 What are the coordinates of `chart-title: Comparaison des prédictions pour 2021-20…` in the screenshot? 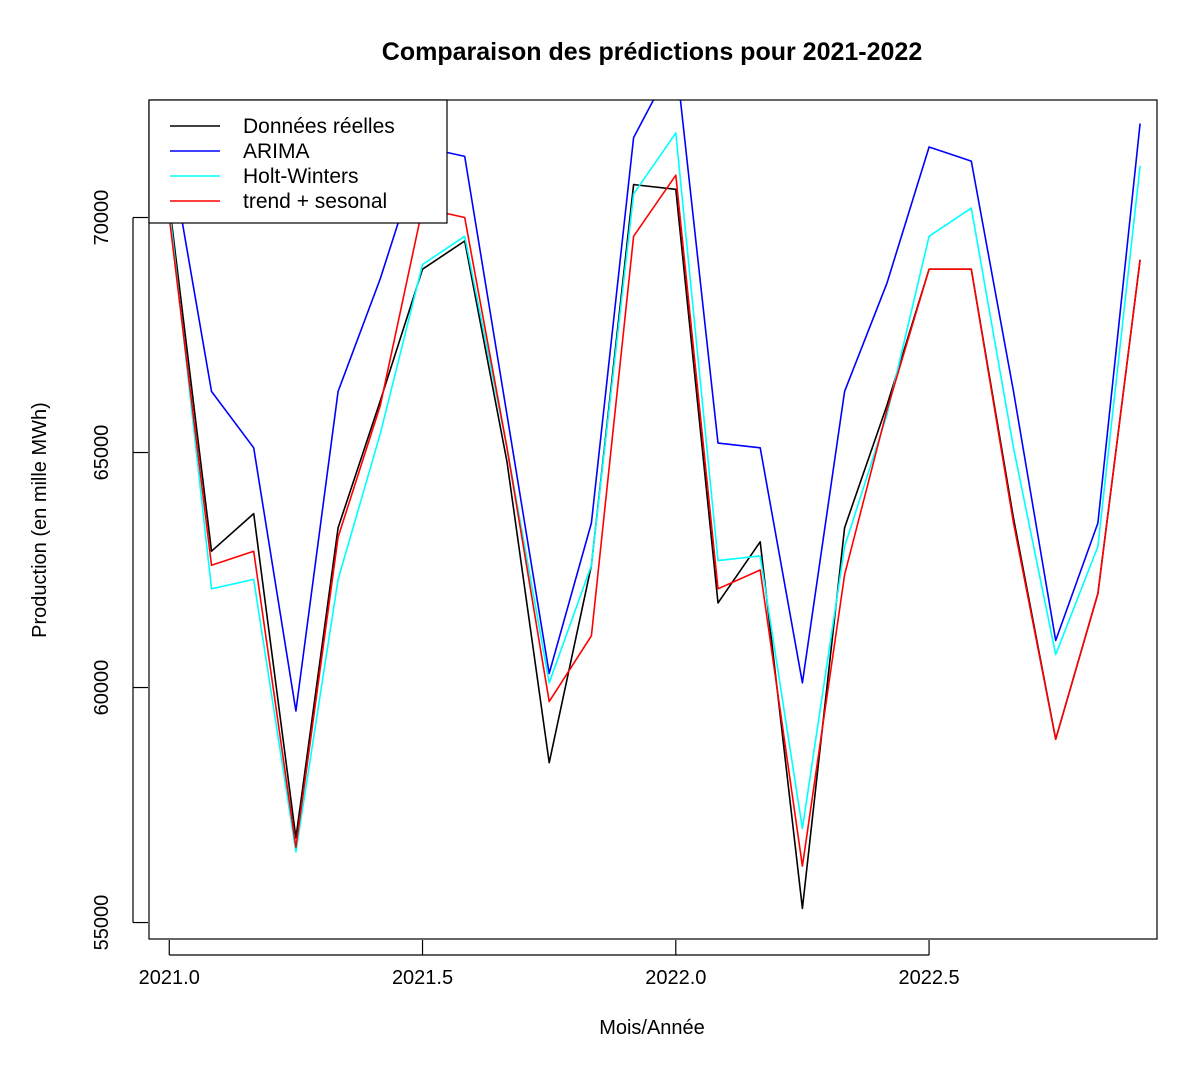 It's located at (652, 52).